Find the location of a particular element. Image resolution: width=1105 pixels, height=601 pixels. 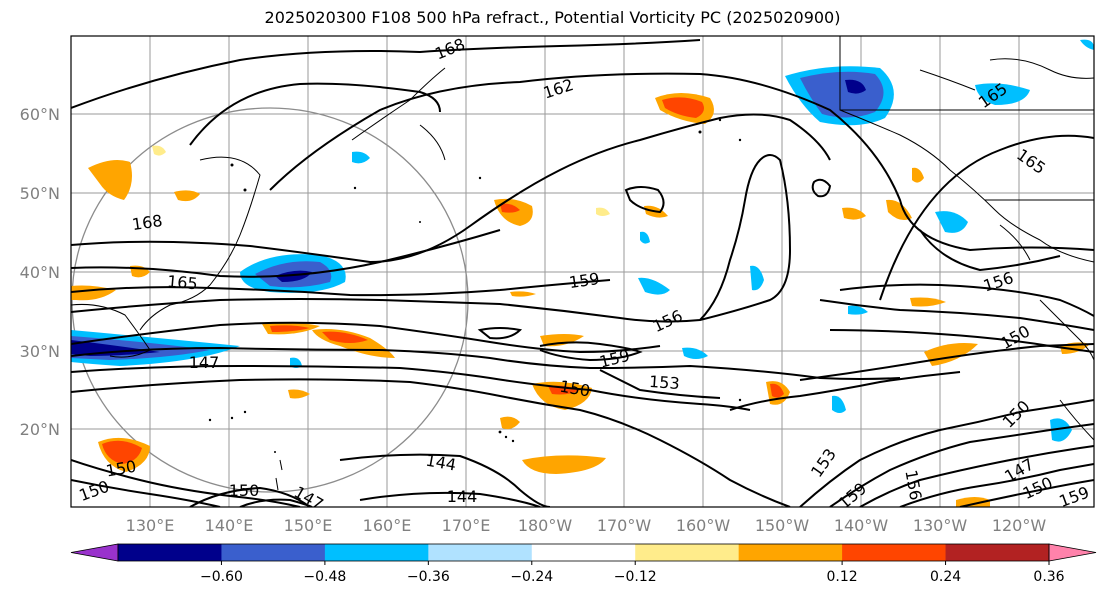

lon-label: 170°E is located at coordinates (466, 525).